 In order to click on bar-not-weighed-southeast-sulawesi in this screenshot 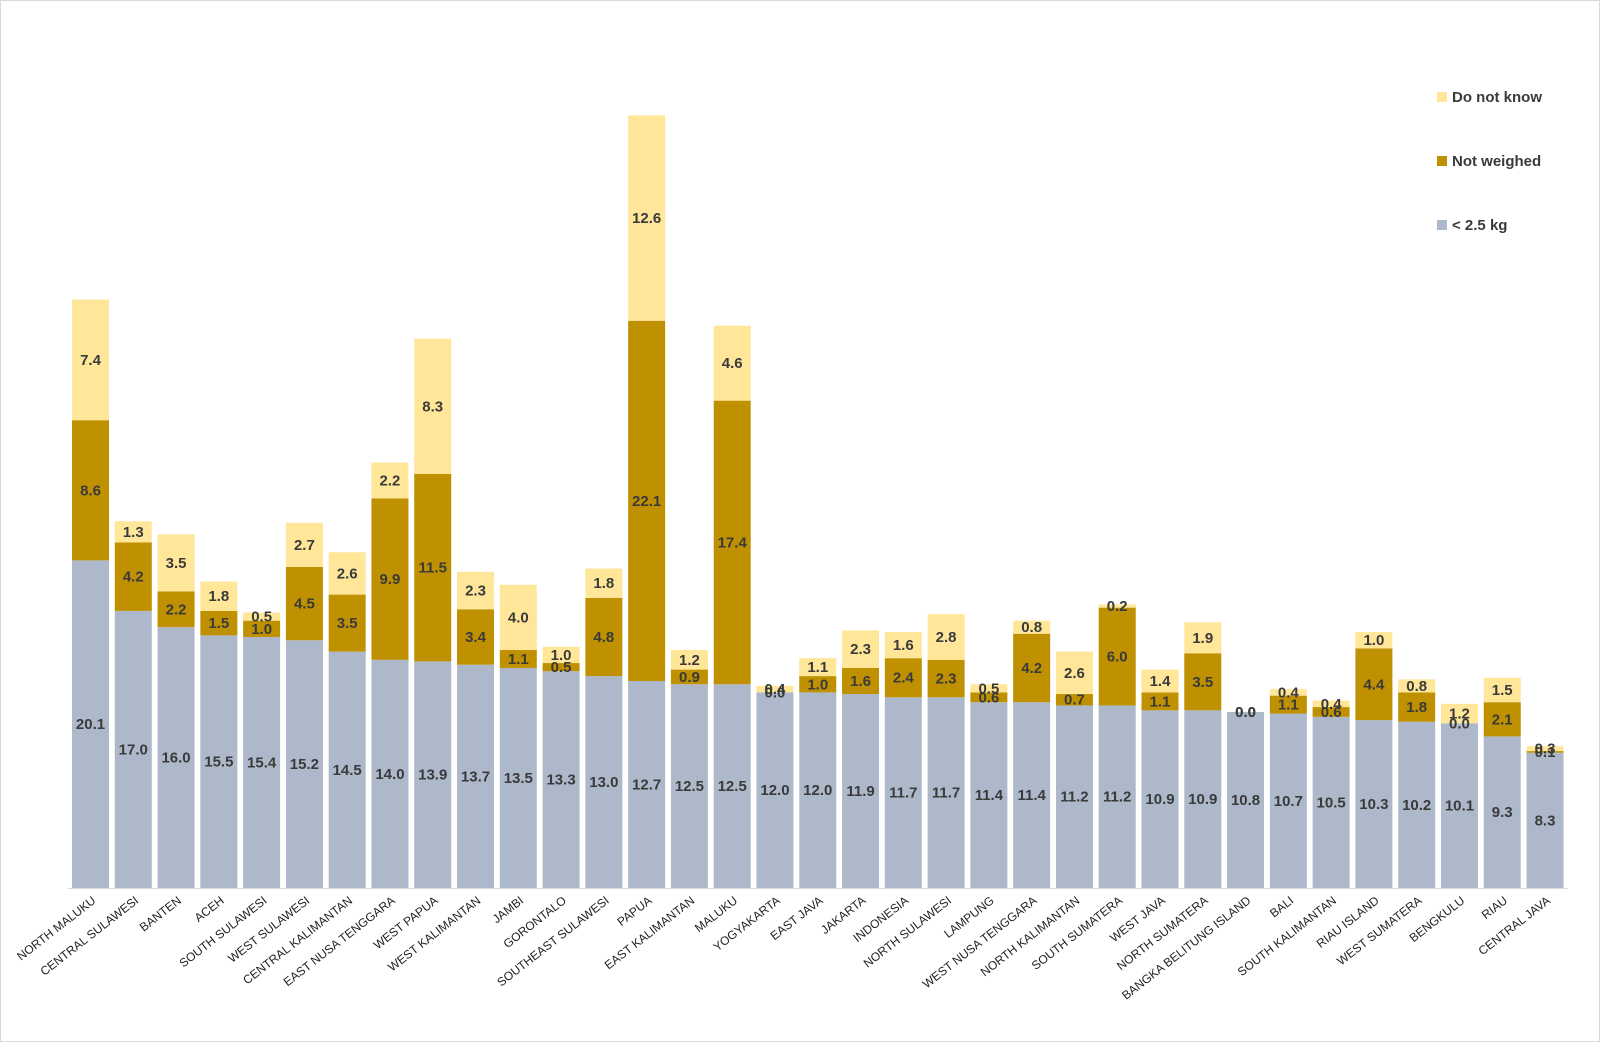, I will do `click(604, 637)`.